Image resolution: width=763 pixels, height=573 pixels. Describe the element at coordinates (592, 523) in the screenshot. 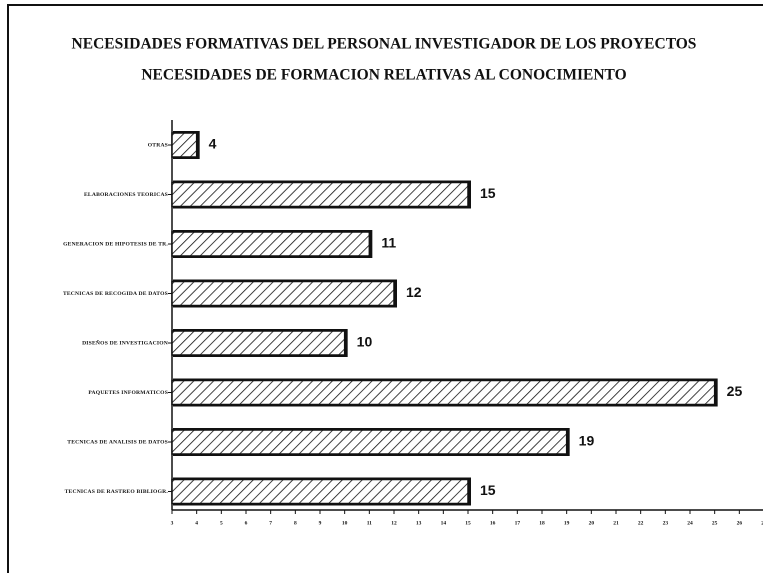

I see `x-tick-label: 20` at that location.